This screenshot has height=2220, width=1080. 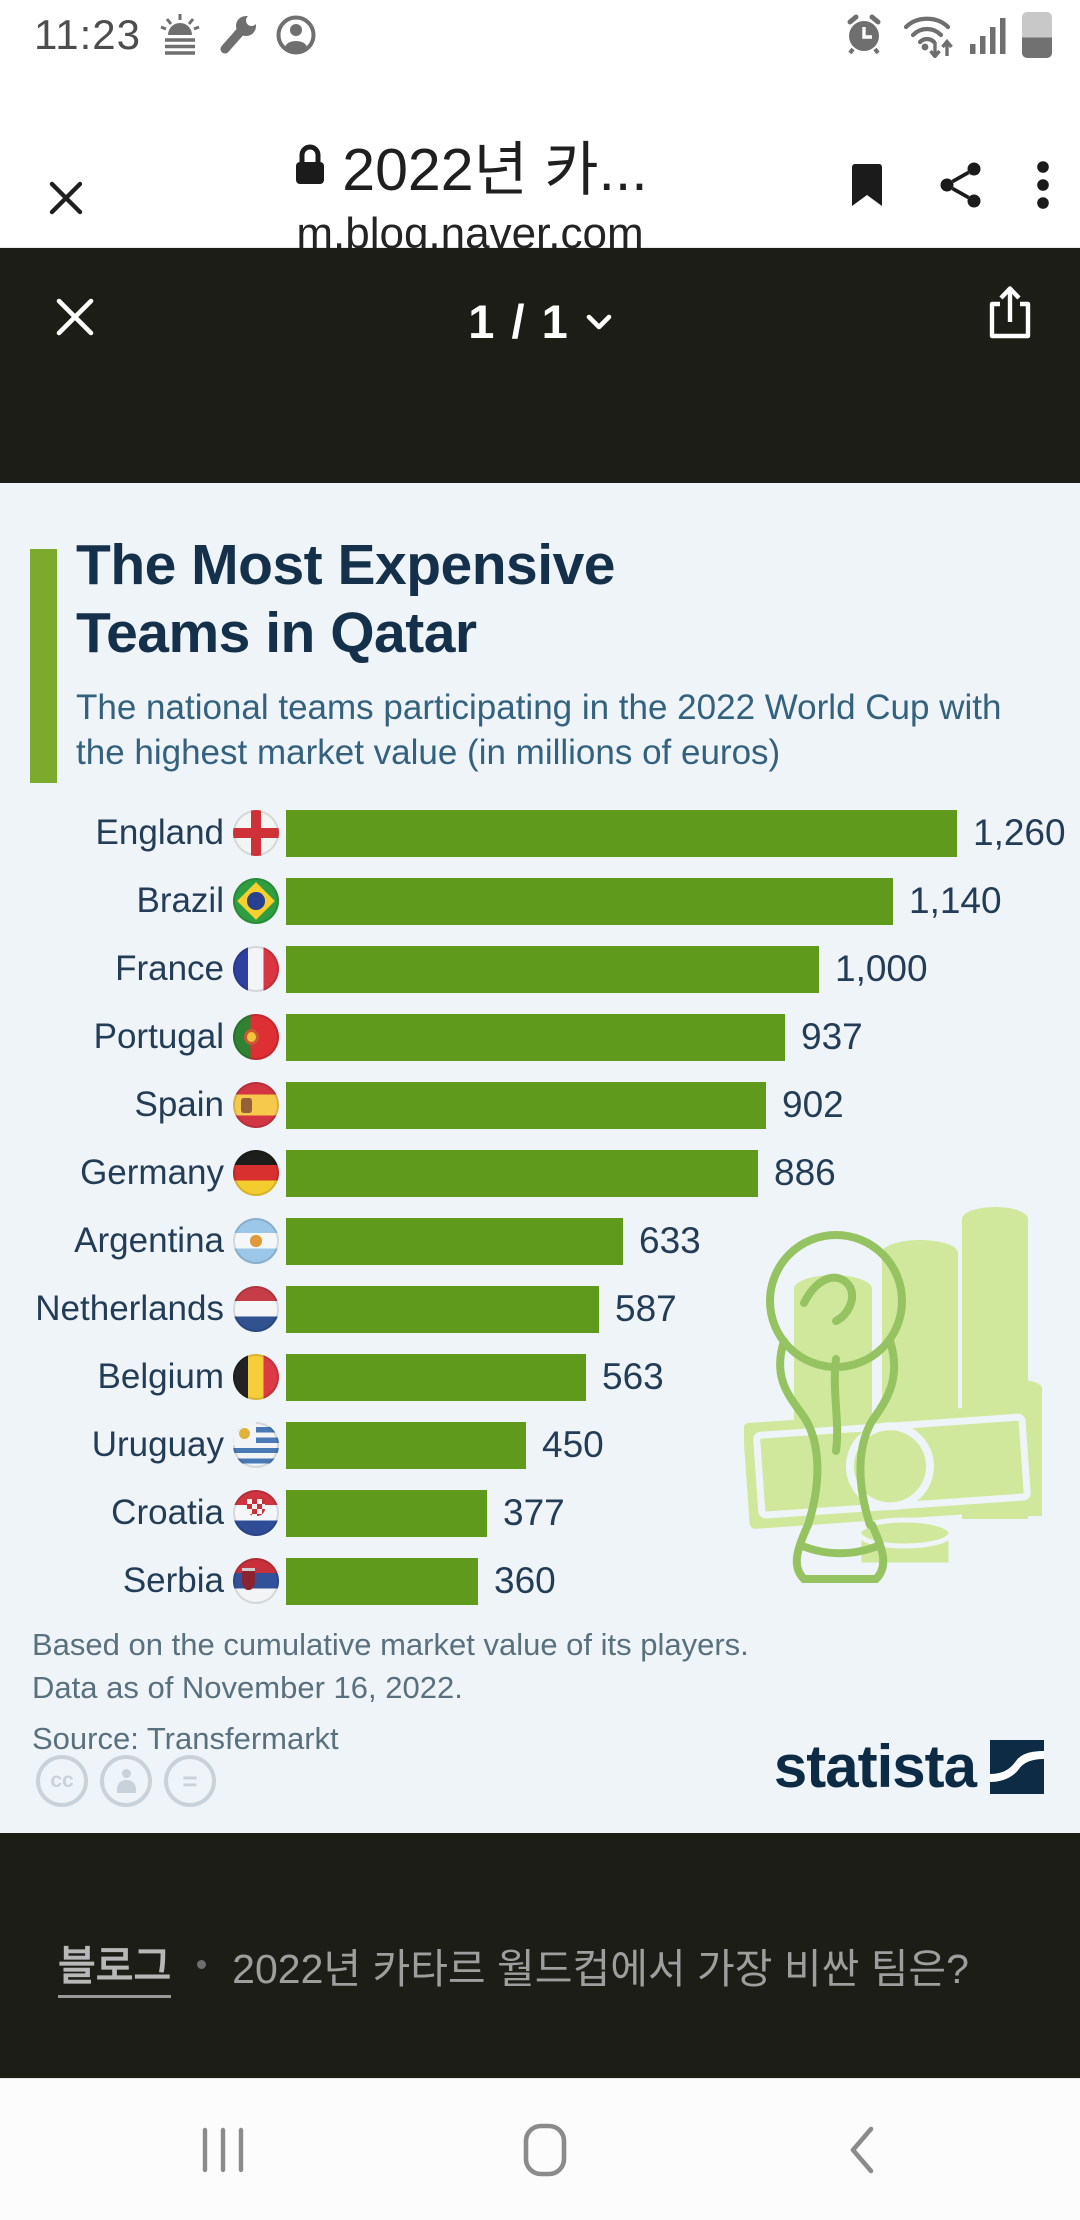 What do you see at coordinates (115, 1965) in the screenshot?
I see `blog-category-link: 블로그` at bounding box center [115, 1965].